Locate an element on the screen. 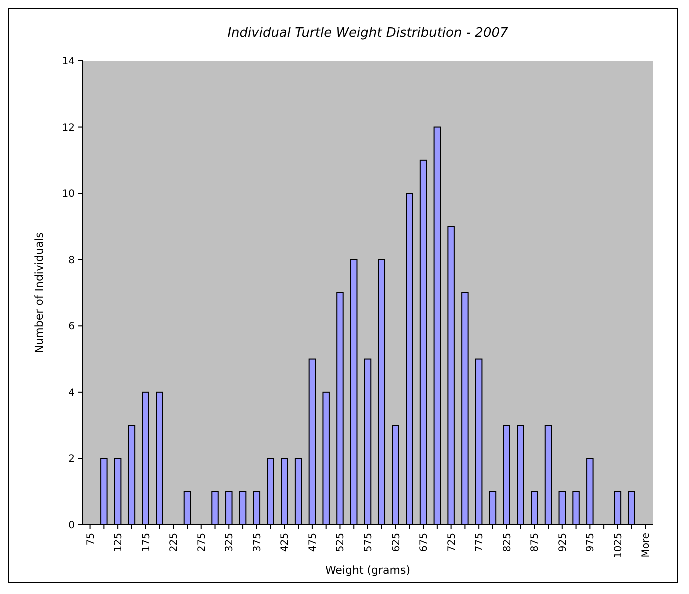 The height and width of the screenshot is (594, 689). y-tick-label: 12 is located at coordinates (68, 128).